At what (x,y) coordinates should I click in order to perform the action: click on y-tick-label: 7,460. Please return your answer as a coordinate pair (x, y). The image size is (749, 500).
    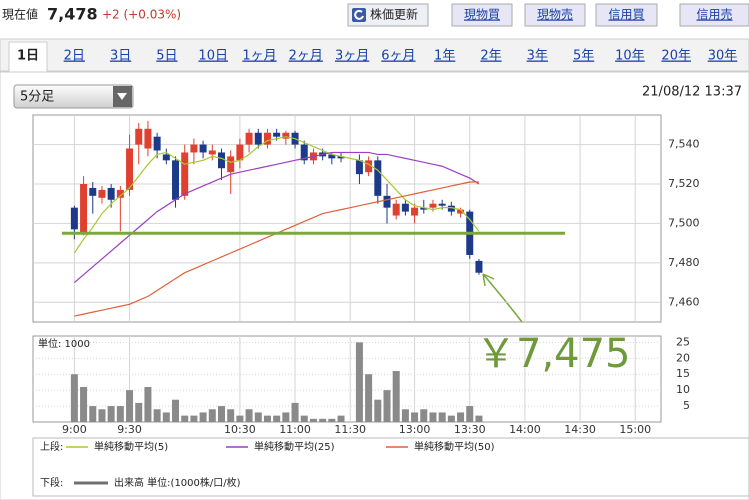
    Looking at the image, I should click on (684, 301).